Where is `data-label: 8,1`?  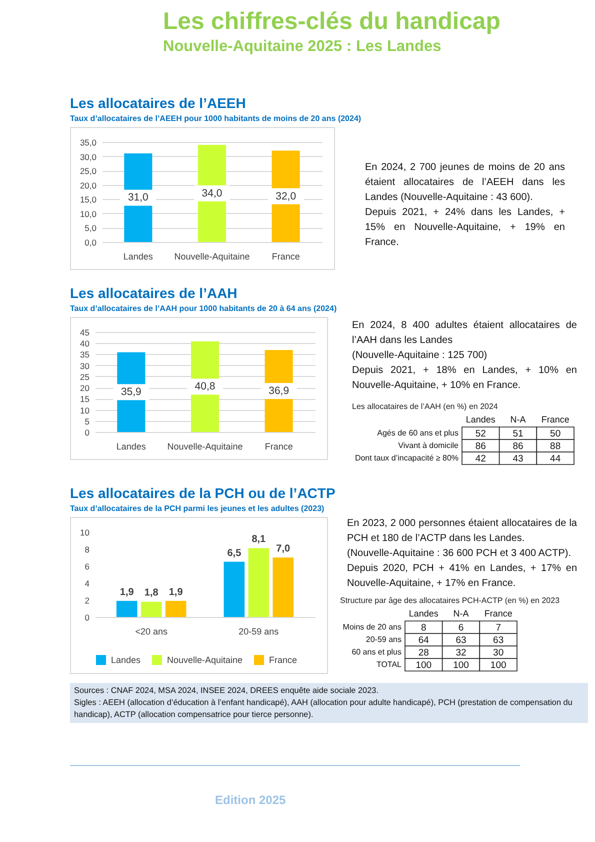
data-label: 8,1 is located at coordinates (259, 540).